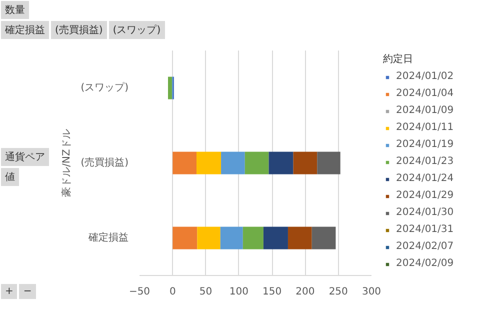  What do you see at coordinates (139, 292) in the screenshot?
I see `x-tick-label: −50` at bounding box center [139, 292].